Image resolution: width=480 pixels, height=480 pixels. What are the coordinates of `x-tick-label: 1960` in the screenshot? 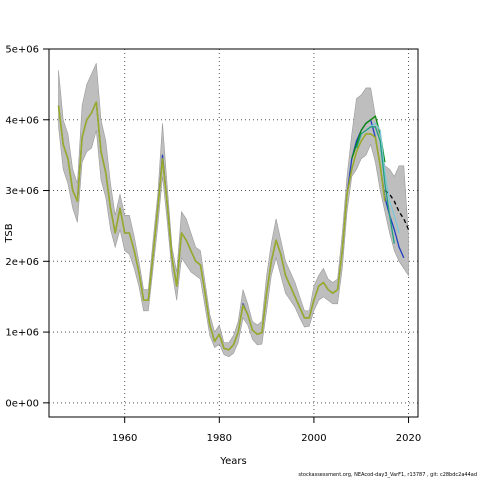 It's located at (124, 438).